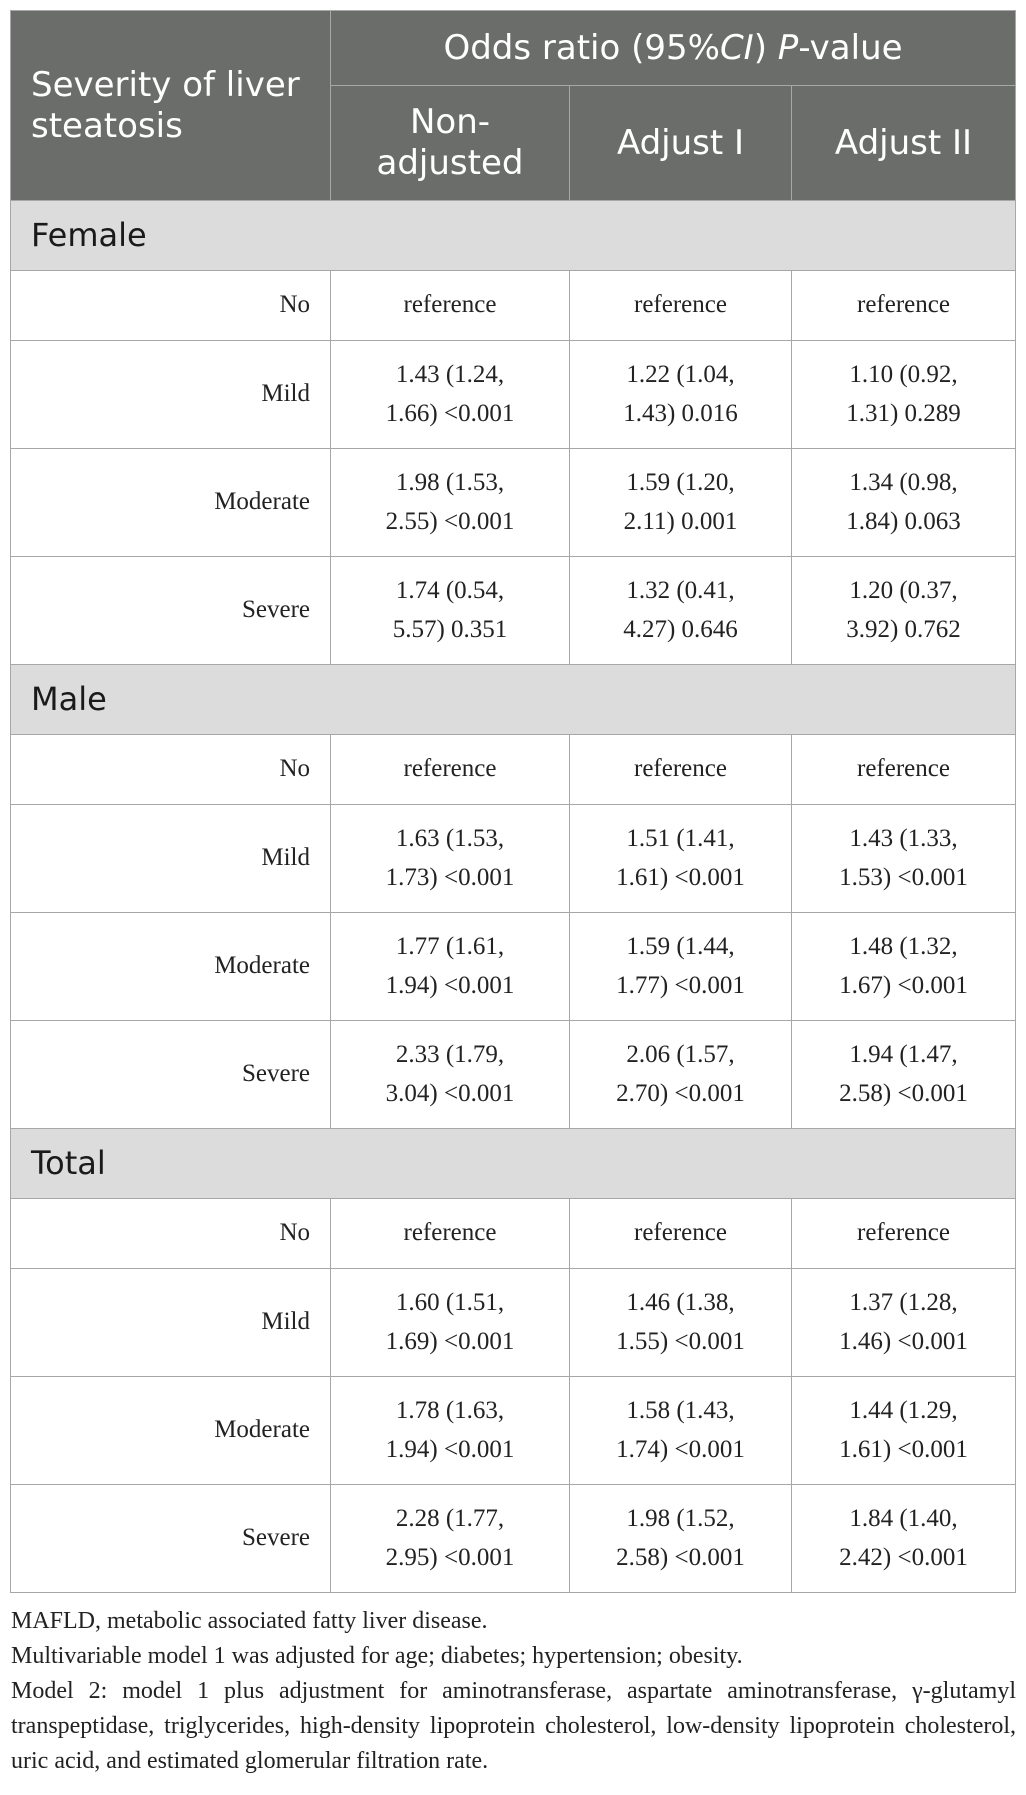  I want to click on spanning-header: Odds ratio (95%CI) P-value, so click(673, 48).